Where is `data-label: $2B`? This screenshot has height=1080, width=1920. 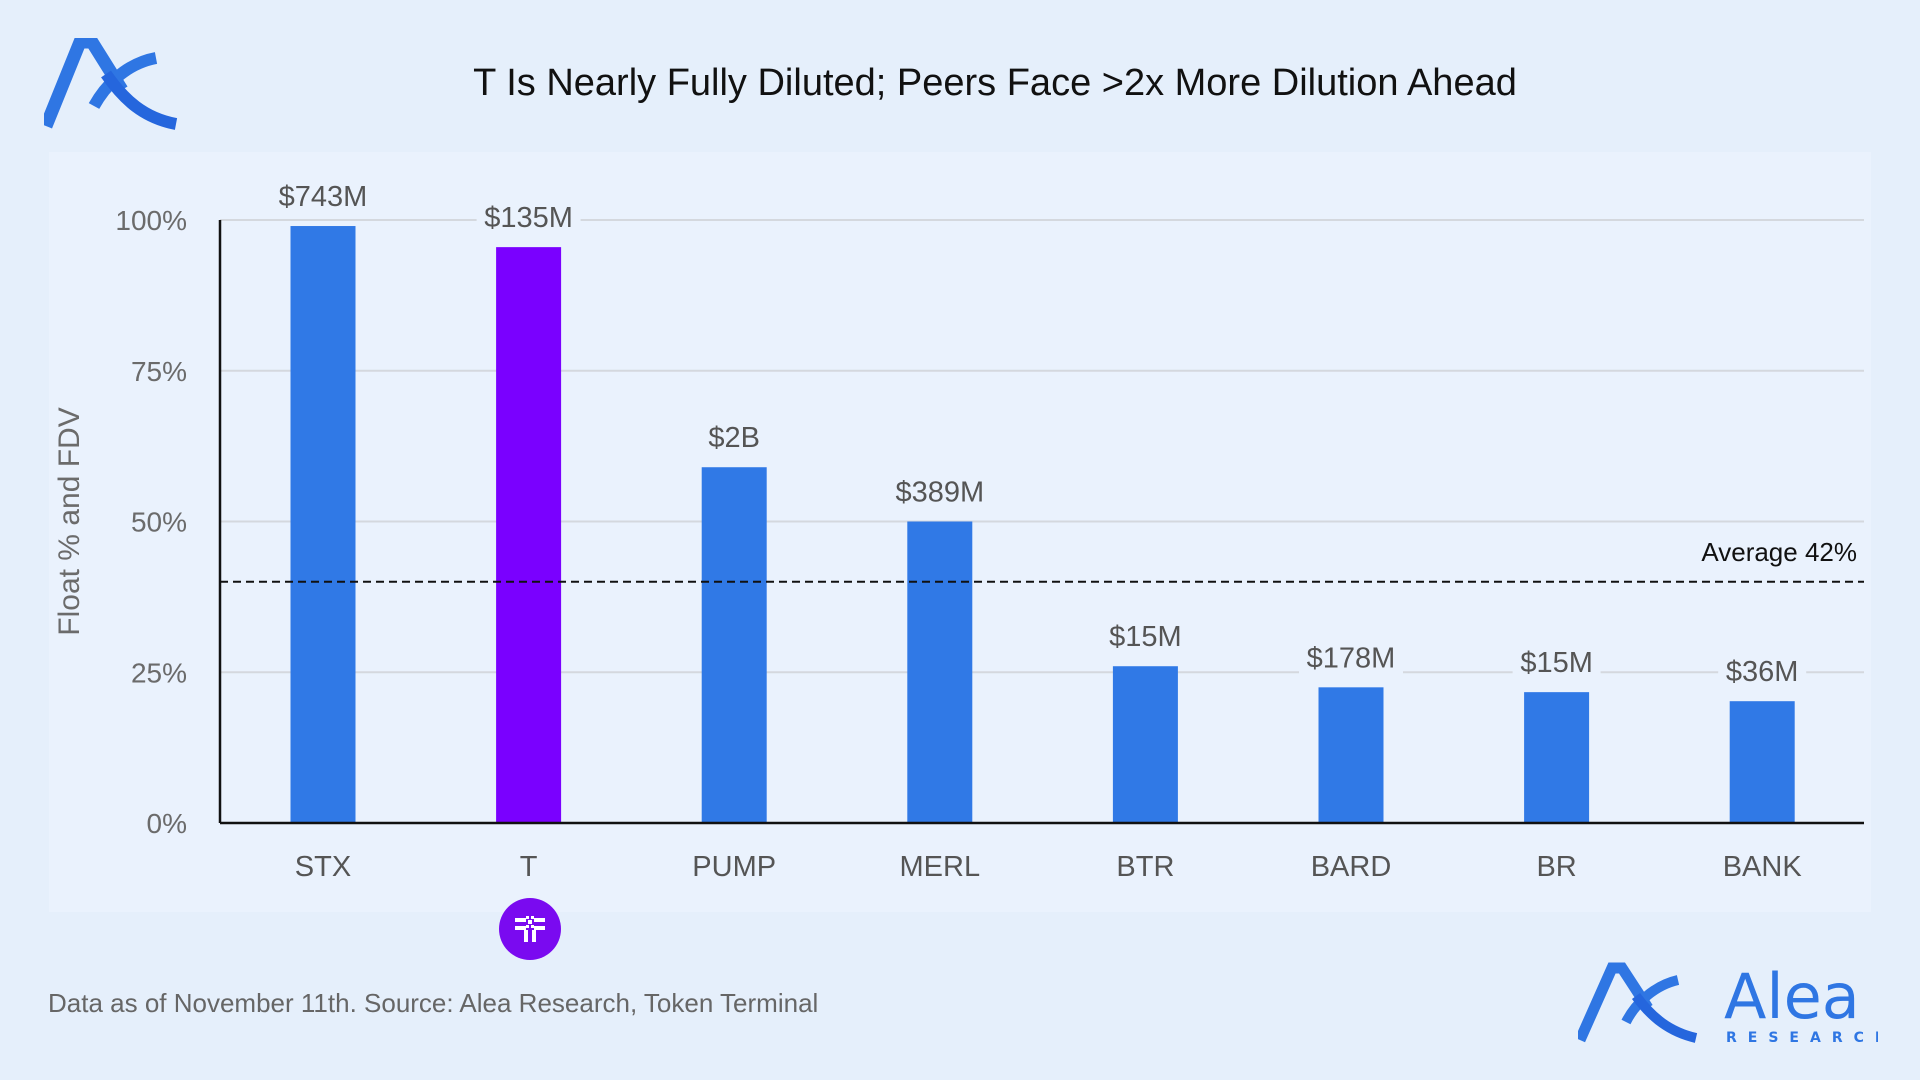
data-label: $2B is located at coordinates (734, 438).